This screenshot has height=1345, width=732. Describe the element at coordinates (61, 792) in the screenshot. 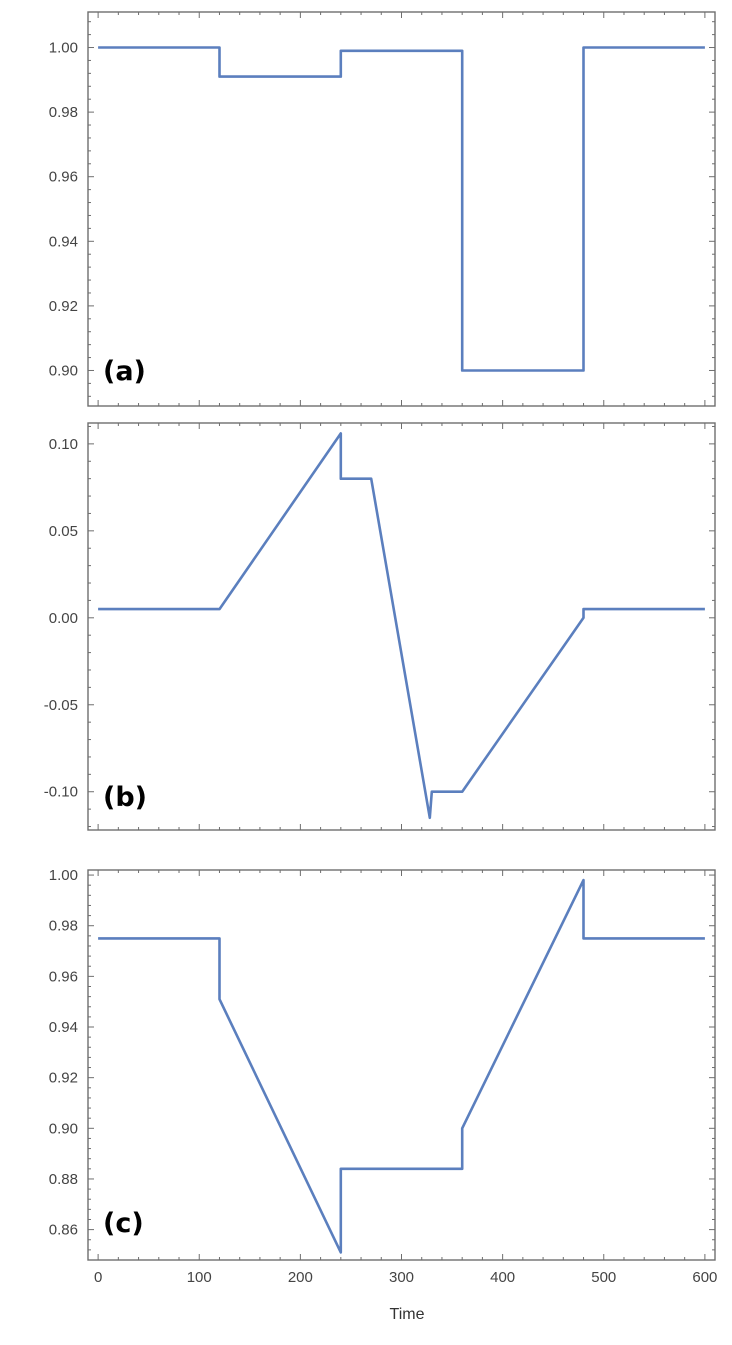

I see `y-tick-label: -0.10` at that location.